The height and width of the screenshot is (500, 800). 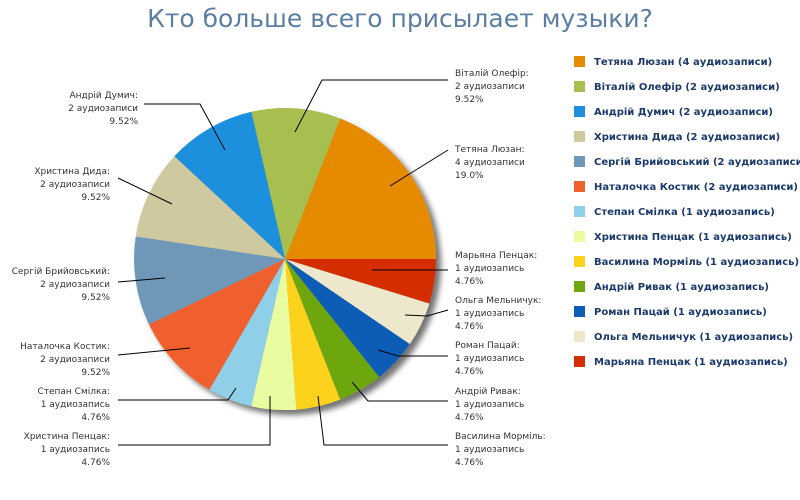 I want to click on callout-label: Василина Морміль: 1 аудиозапись 4.76%, so click(x=500, y=450).